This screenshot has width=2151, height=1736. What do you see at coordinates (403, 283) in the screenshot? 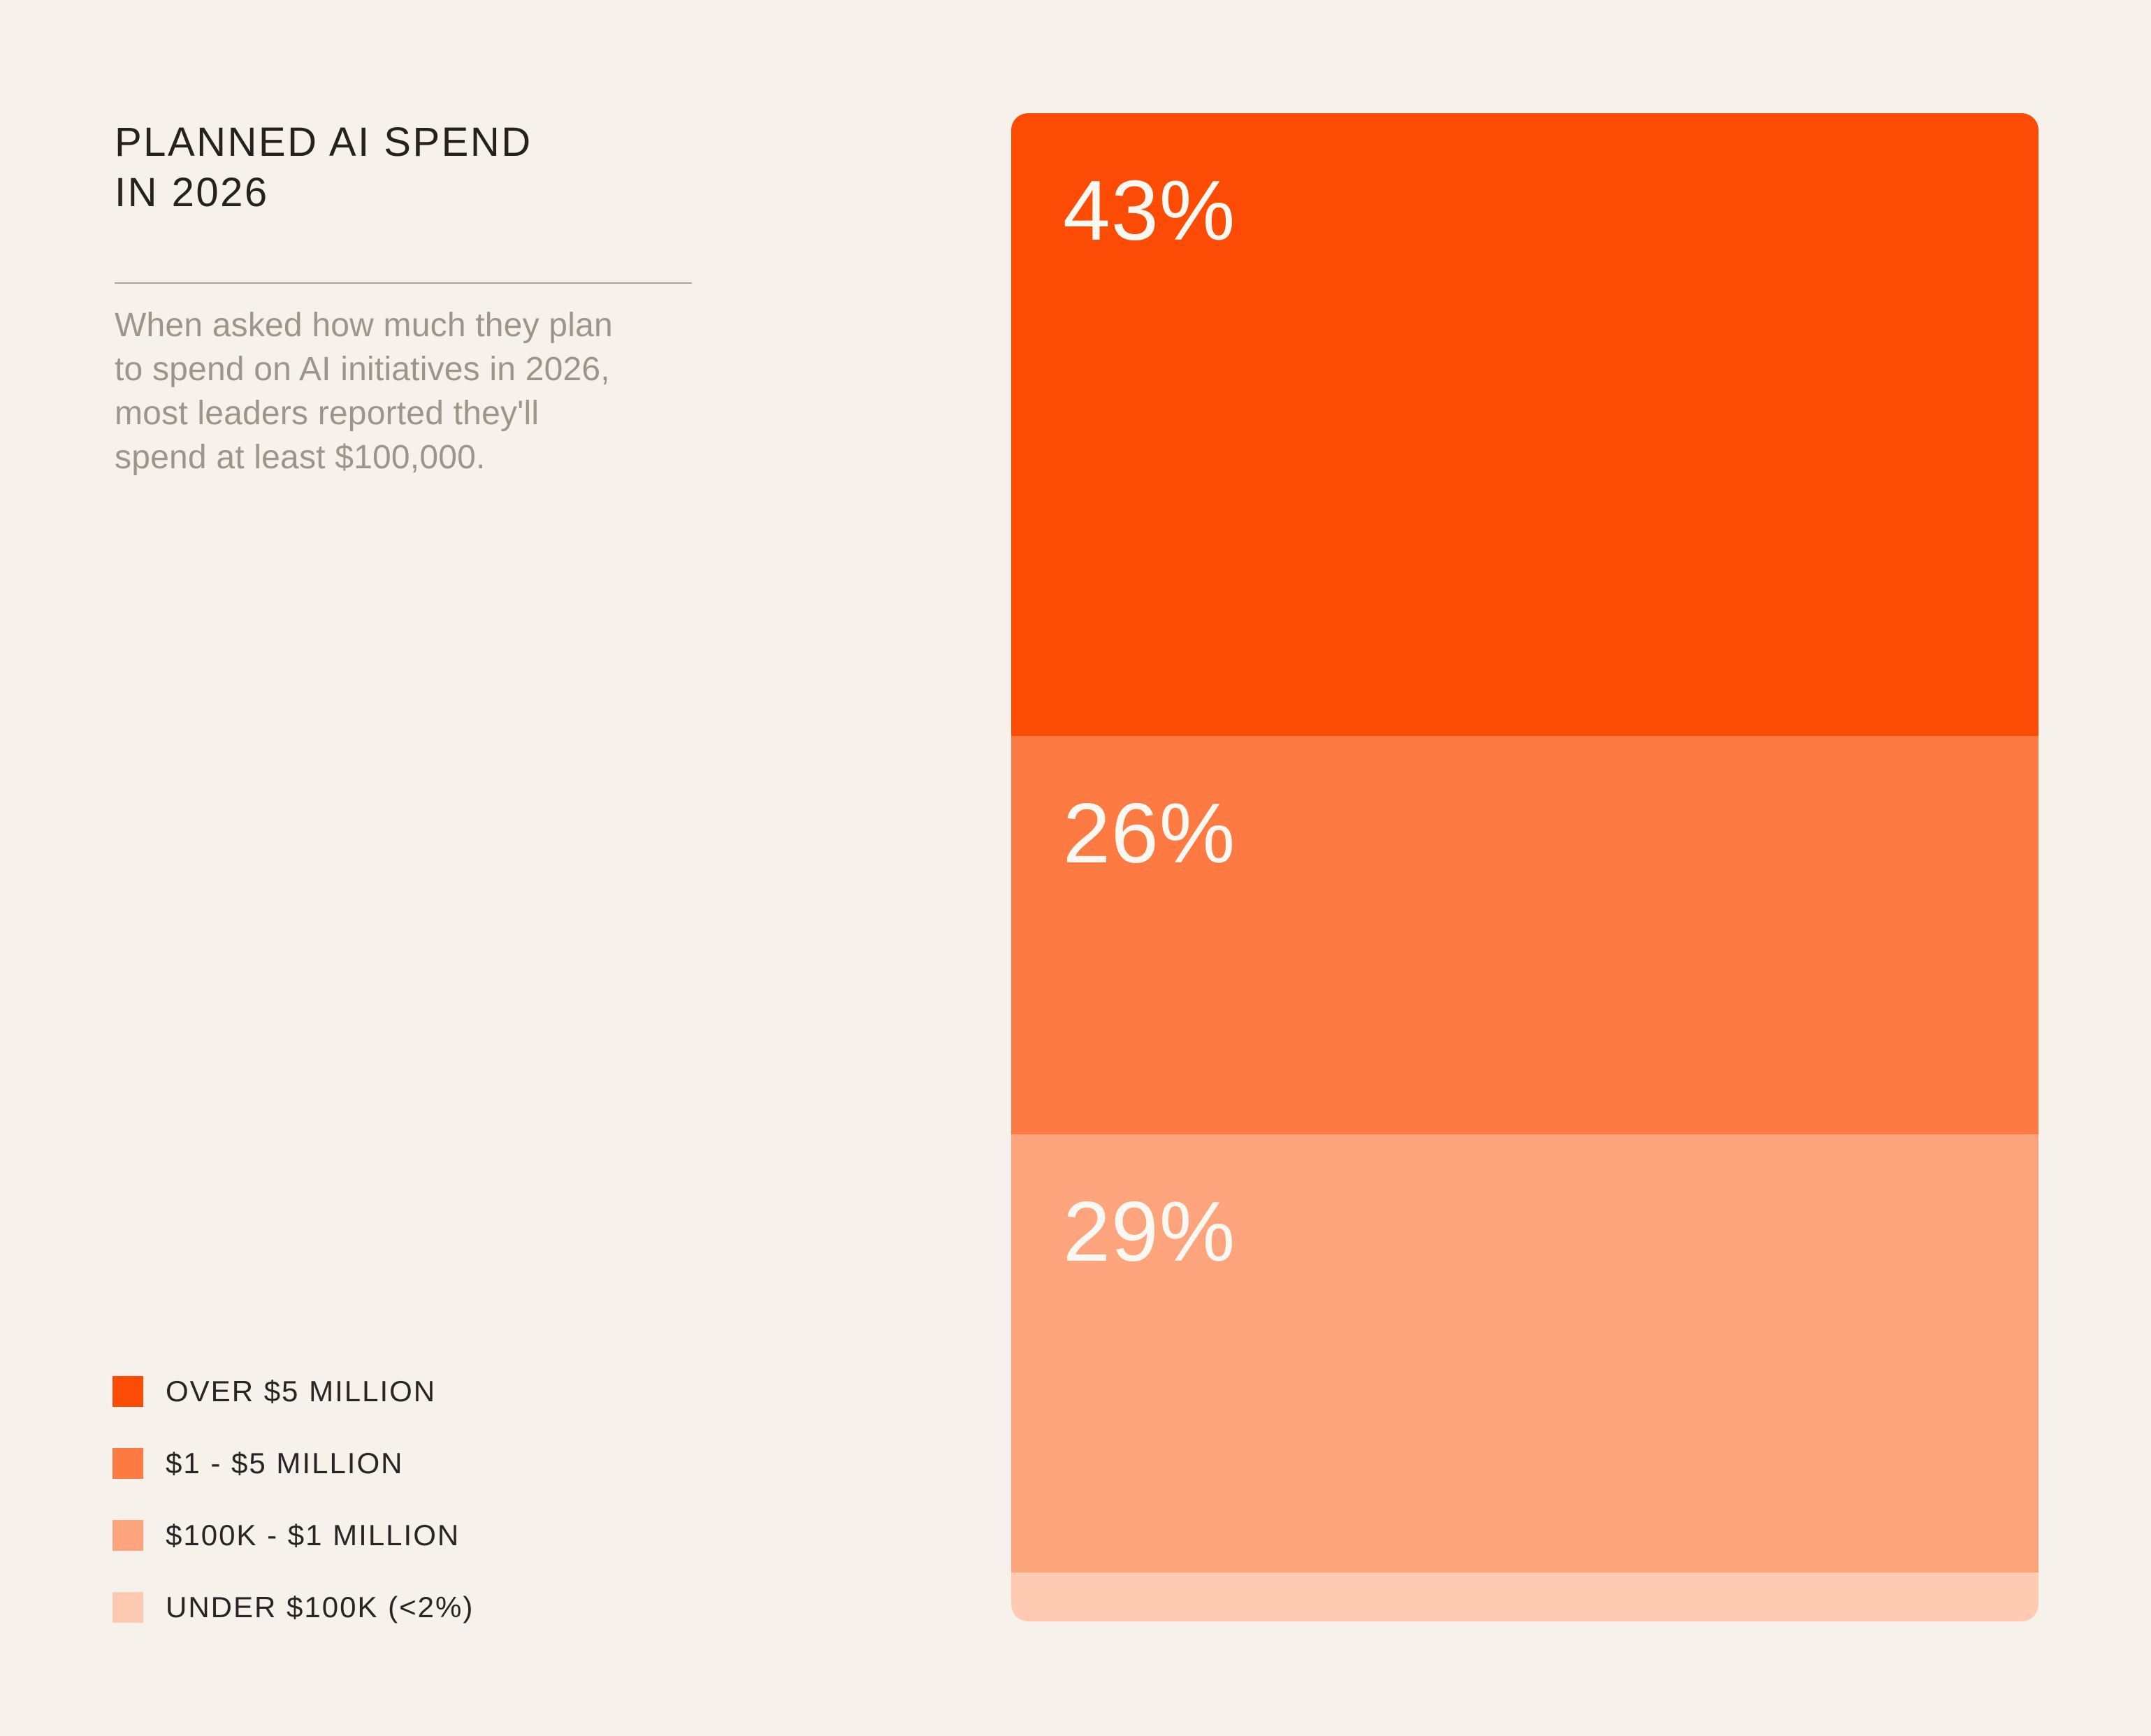
I see `title-divider` at bounding box center [403, 283].